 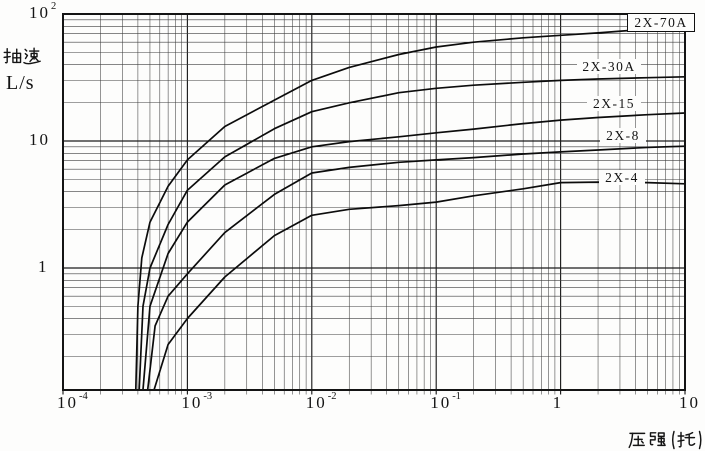 What do you see at coordinates (622, 177) in the screenshot?
I see `curve-label-2x-4: 2X-4` at bounding box center [622, 177].